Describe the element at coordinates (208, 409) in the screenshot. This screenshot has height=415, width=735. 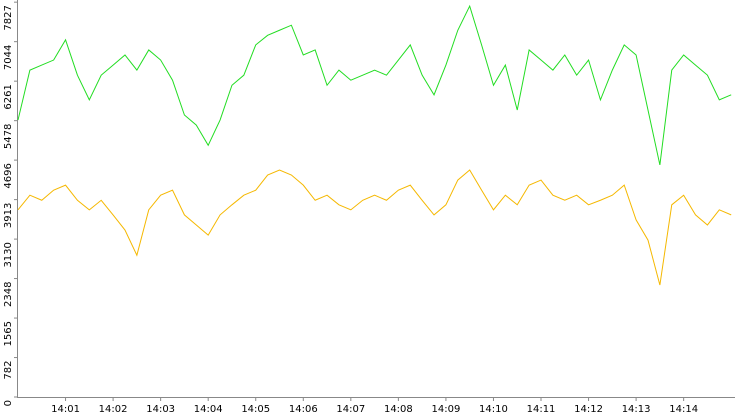
I see `x-tick-label: 14:04` at that location.